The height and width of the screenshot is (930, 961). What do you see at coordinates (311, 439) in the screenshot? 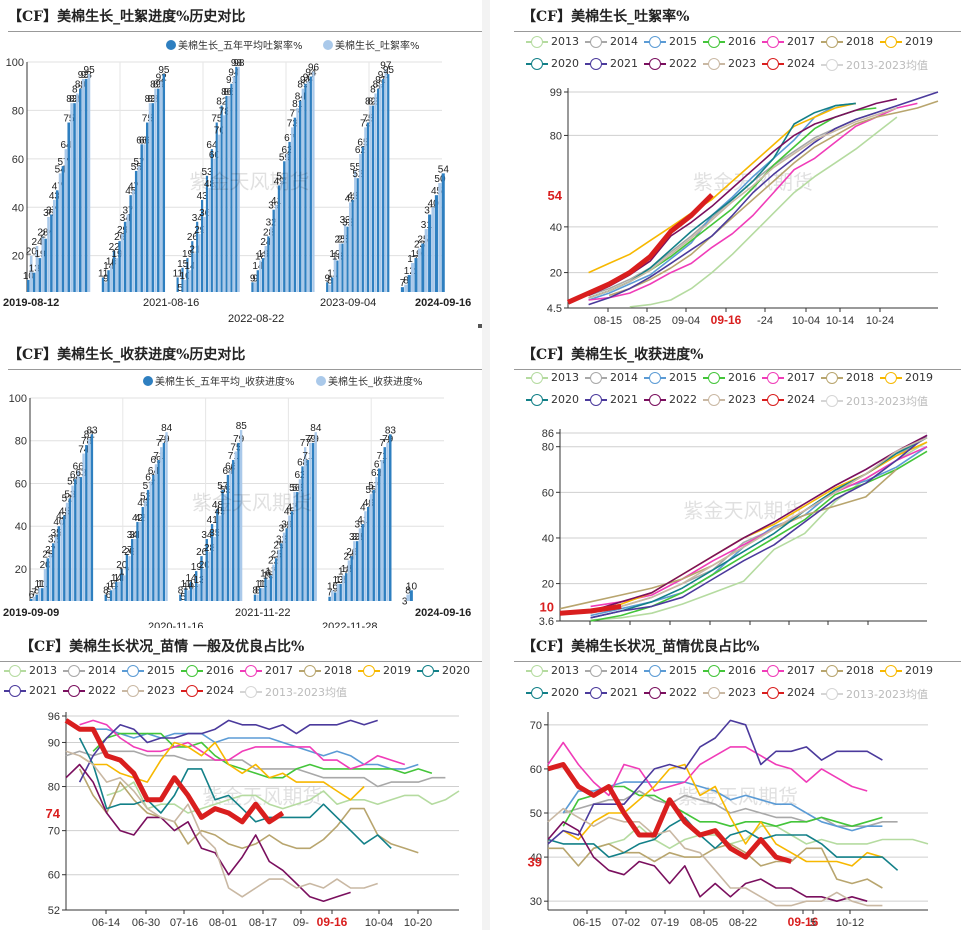
I see `bar-value-label: 79` at bounding box center [311, 439].